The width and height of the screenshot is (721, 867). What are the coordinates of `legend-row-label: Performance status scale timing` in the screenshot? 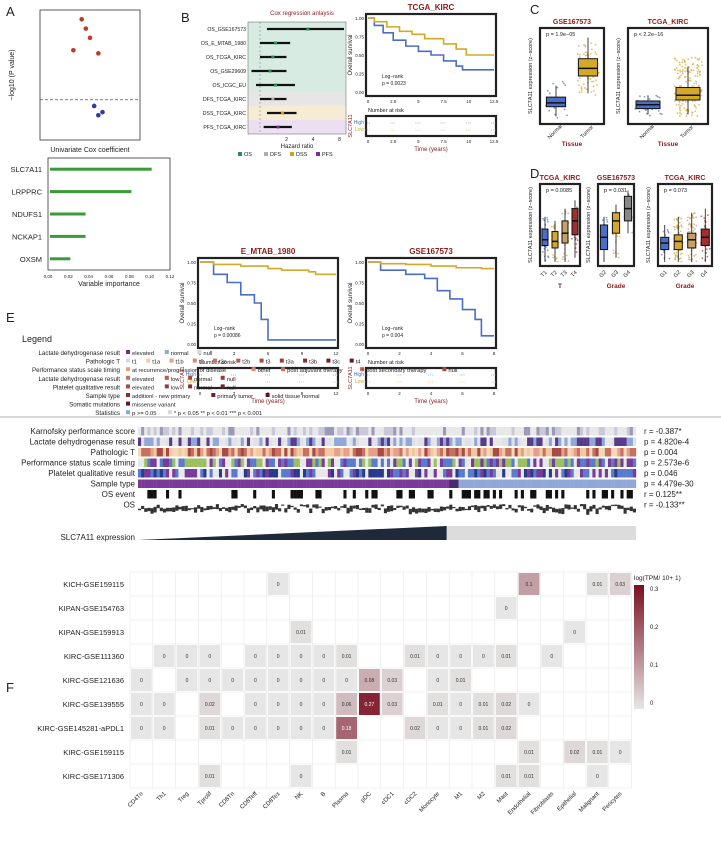 It's located at (76, 370).